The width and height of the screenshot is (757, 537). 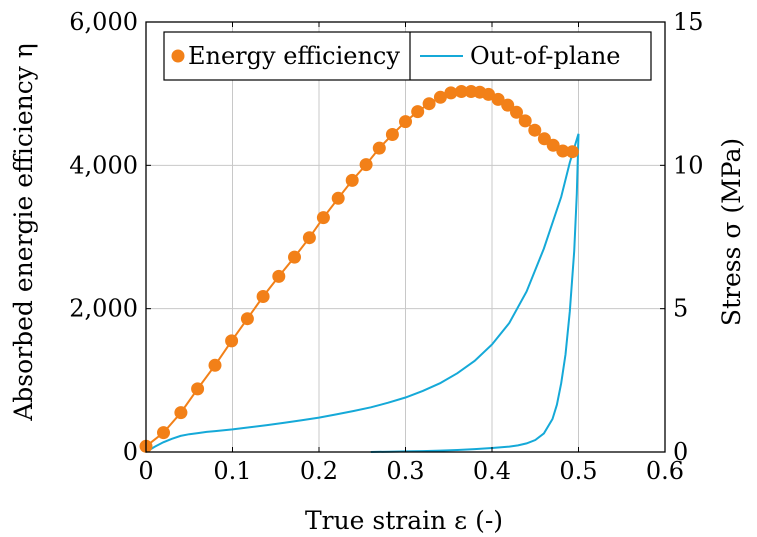 What do you see at coordinates (404, 520) in the screenshot?
I see `x-axis-label: True strain ε (-)` at bounding box center [404, 520].